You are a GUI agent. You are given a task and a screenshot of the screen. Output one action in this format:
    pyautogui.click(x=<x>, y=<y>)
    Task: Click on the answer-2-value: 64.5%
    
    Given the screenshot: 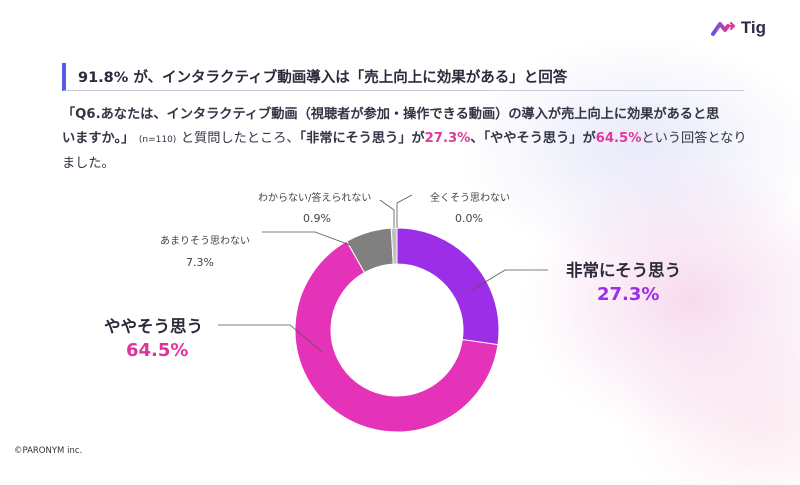 What is the action you would take?
    pyautogui.click(x=618, y=138)
    